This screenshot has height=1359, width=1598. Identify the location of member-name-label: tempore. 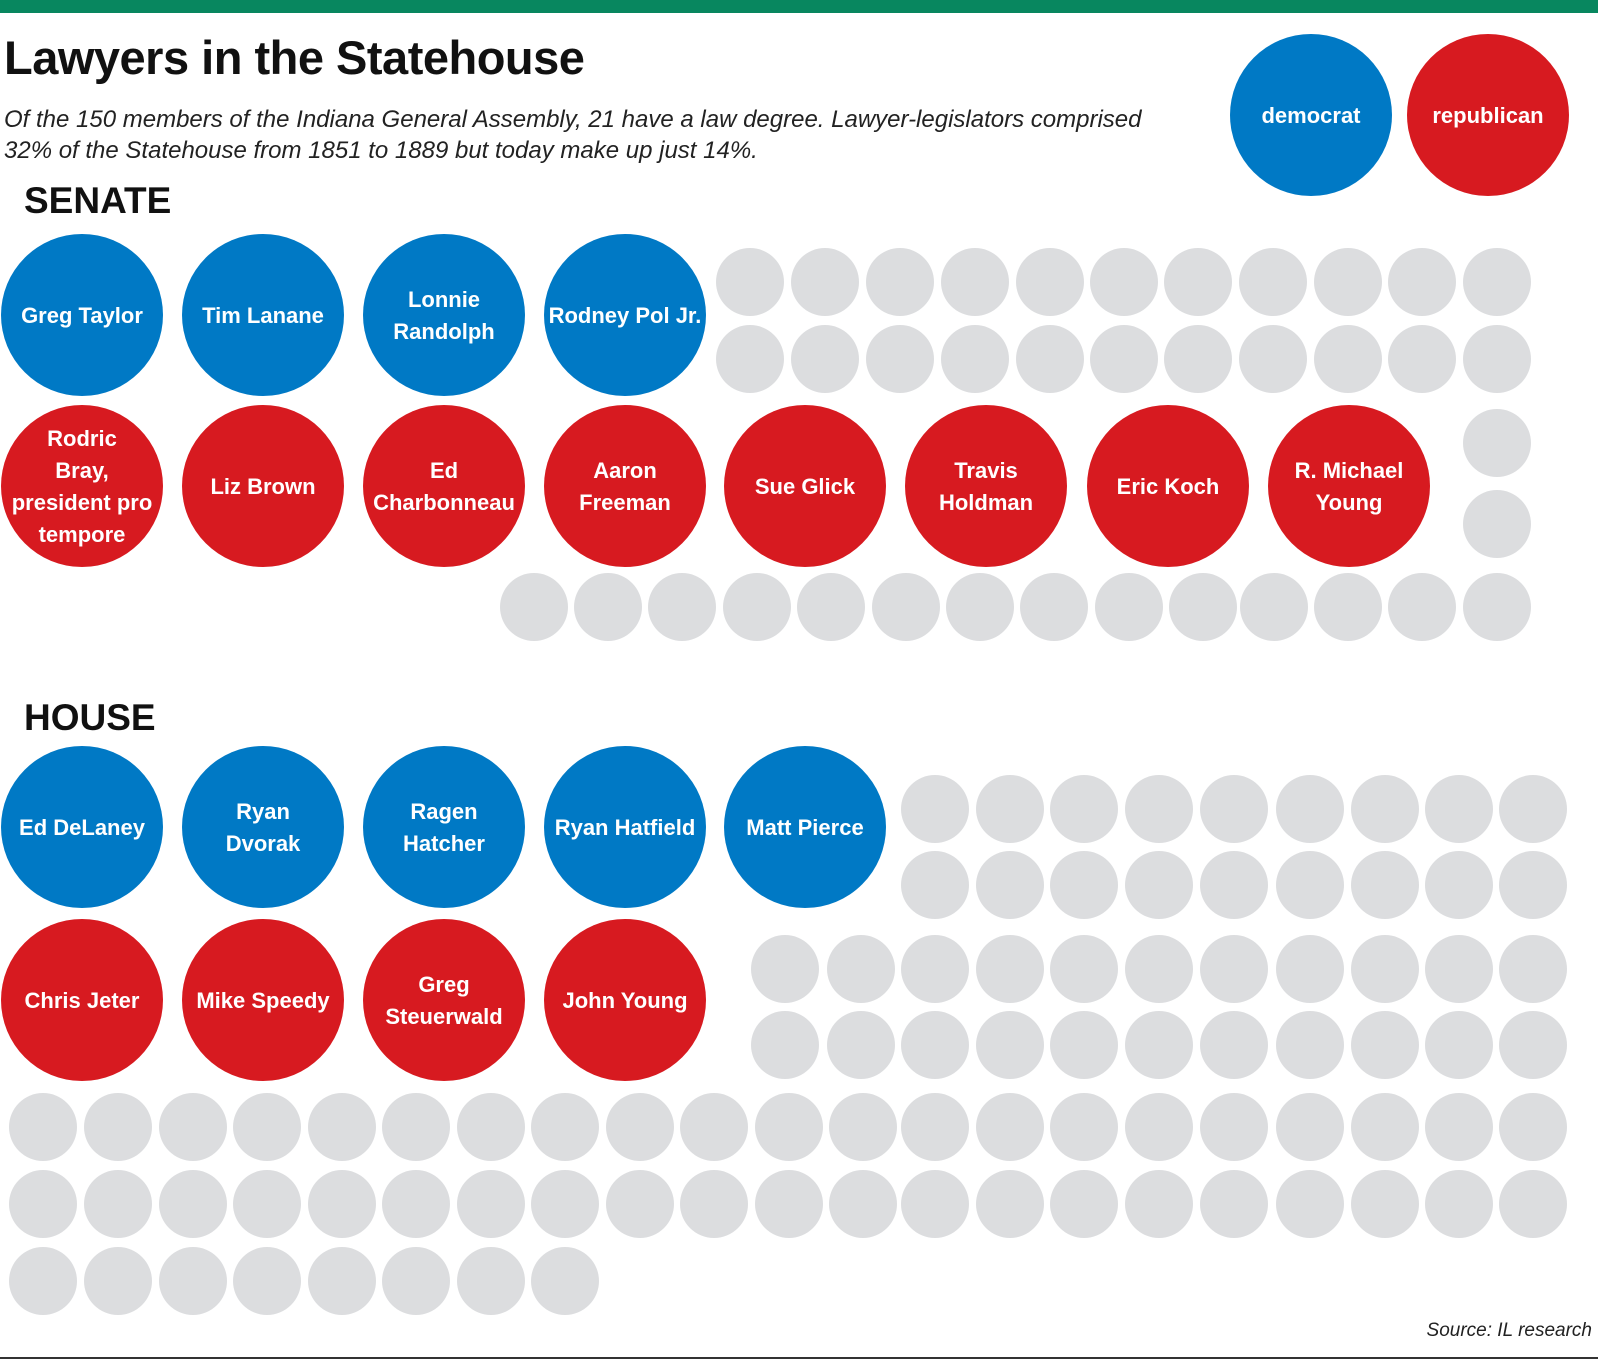
(82, 534).